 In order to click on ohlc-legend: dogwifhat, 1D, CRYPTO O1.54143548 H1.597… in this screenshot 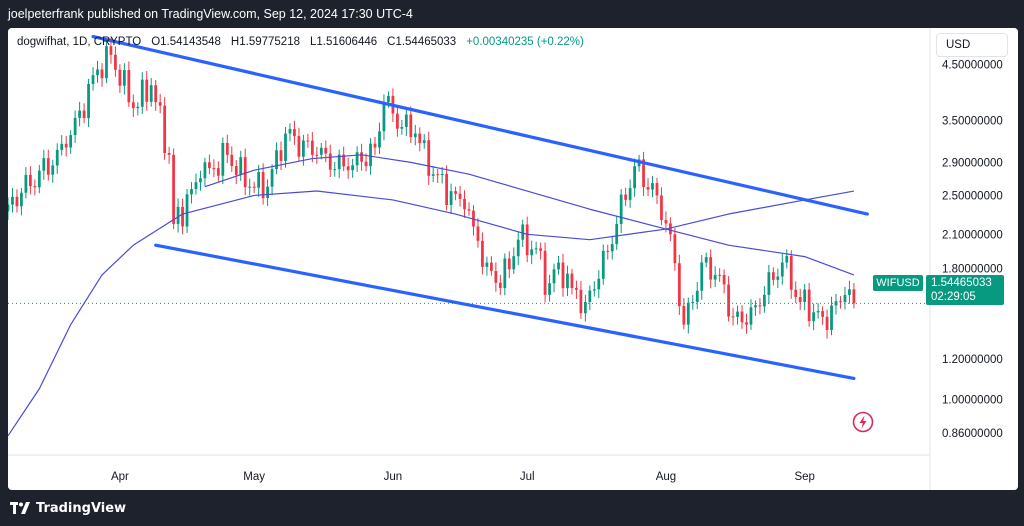, I will do `click(300, 42)`.